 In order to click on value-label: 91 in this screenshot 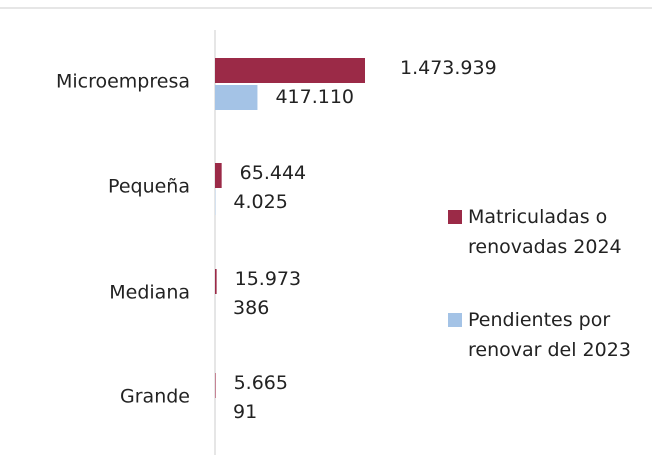, I will do `click(245, 412)`.